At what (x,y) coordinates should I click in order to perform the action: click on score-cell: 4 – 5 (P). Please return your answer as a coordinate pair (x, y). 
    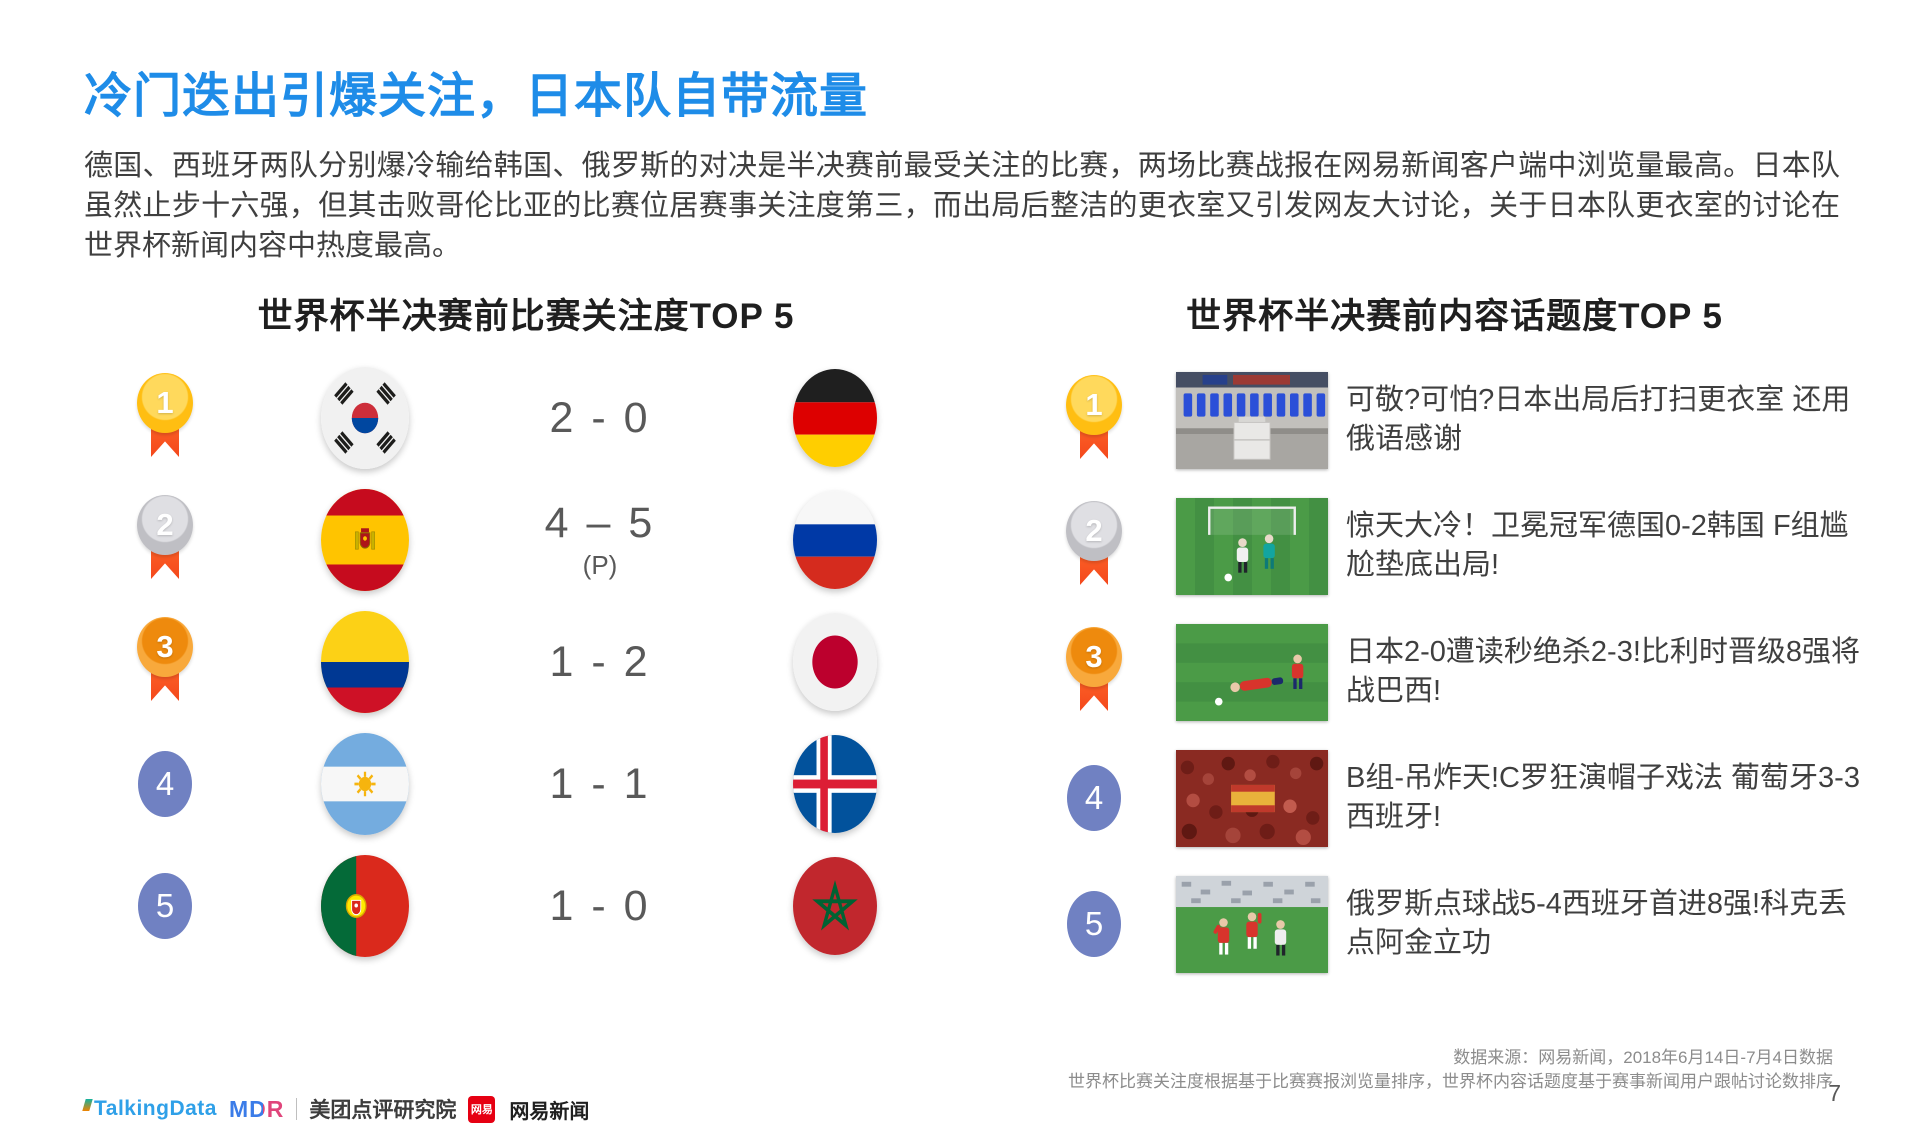
    Looking at the image, I should click on (600, 540).